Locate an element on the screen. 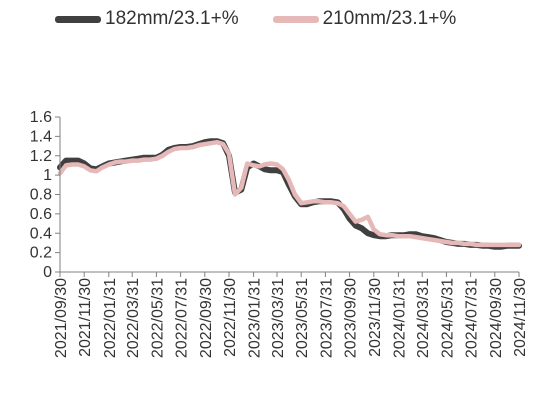  x-tick-label: 2024/11/30 is located at coordinates (520, 317).